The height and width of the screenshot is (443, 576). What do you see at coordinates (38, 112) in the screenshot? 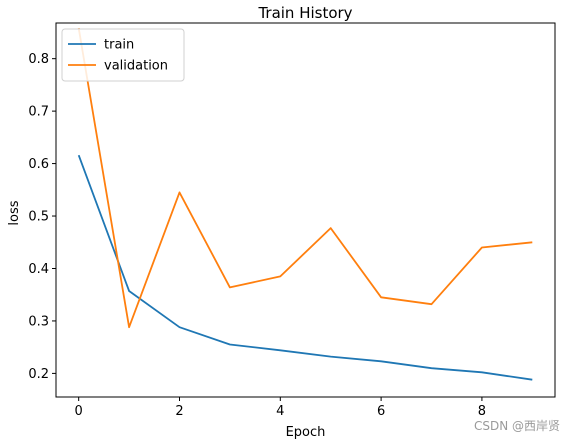
I see `y-tick-label: 0.7` at bounding box center [38, 112].